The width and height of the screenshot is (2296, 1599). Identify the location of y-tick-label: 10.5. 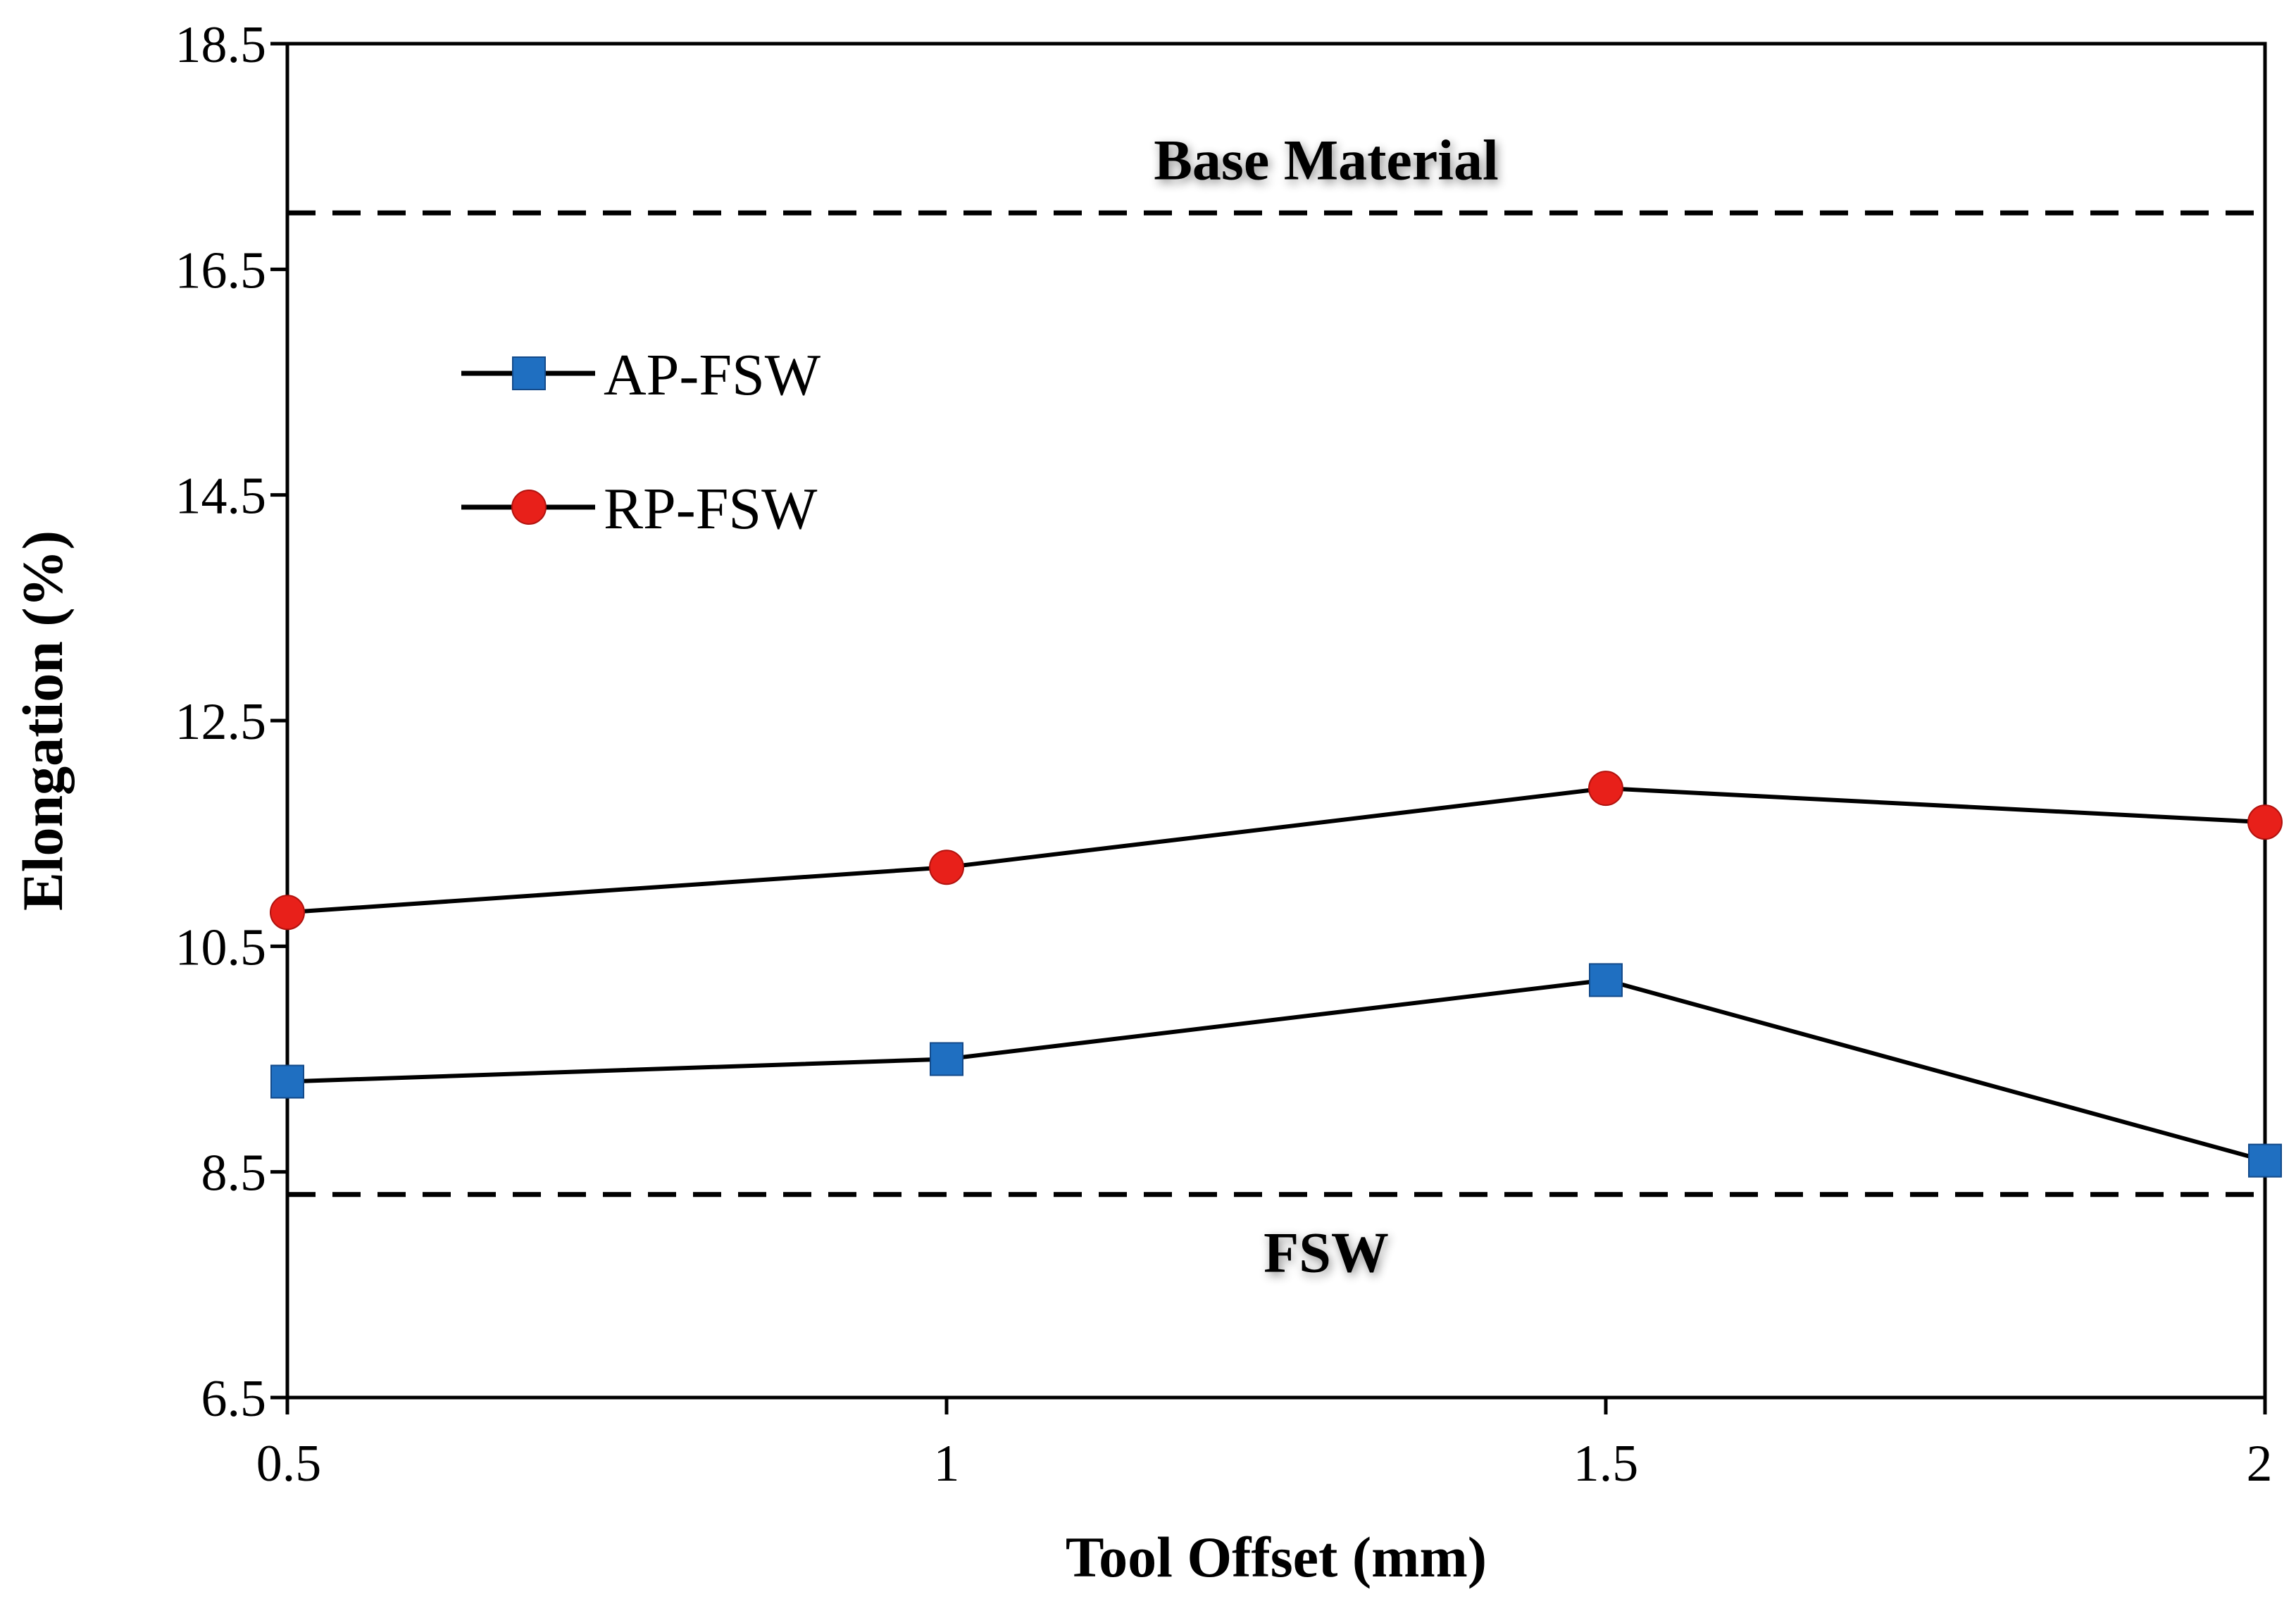
(221, 947).